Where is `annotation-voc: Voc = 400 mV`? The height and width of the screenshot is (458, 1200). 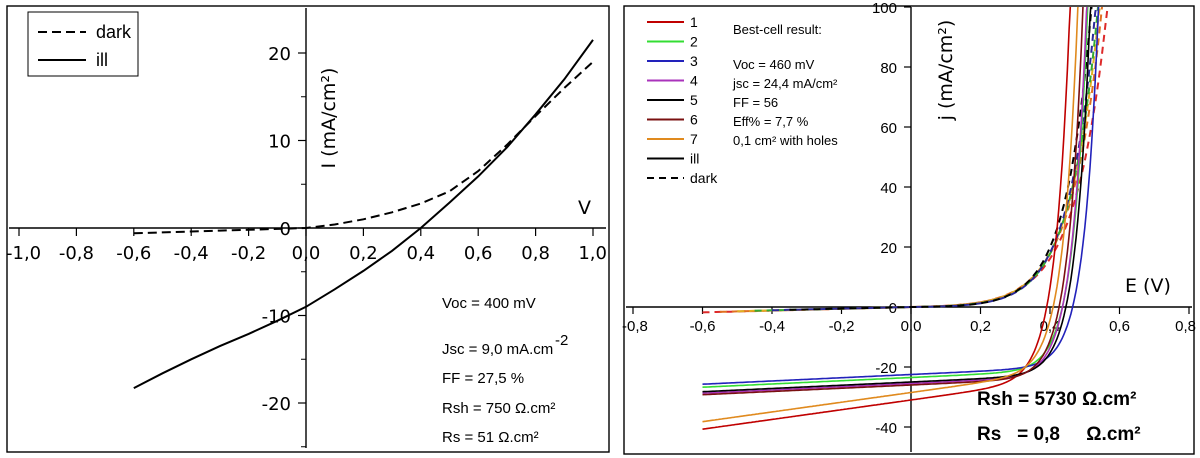
annotation-voc: Voc = 400 mV is located at coordinates (489, 303).